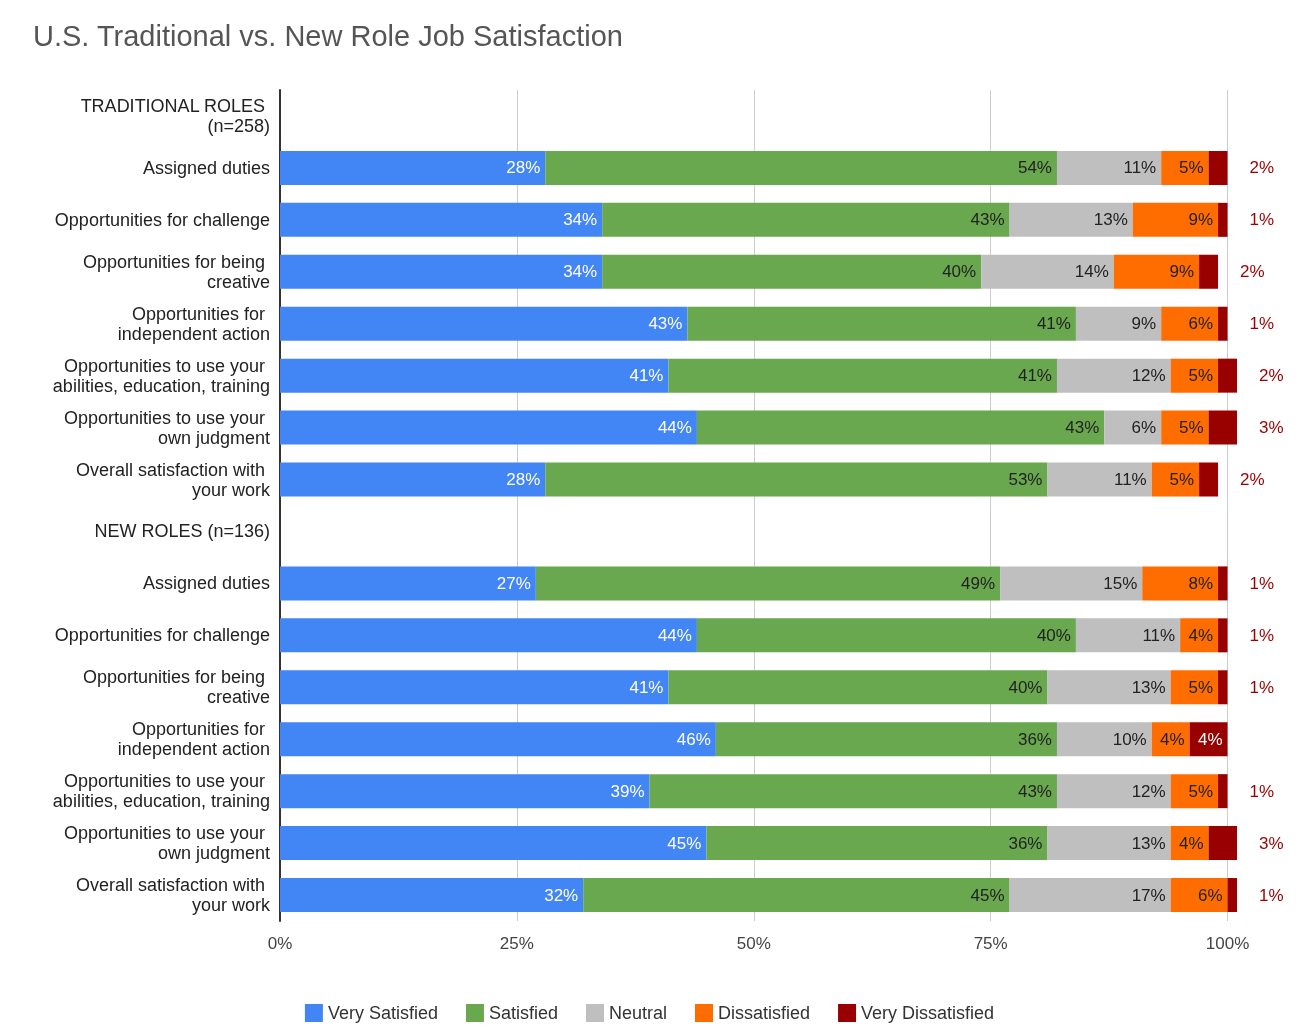  I want to click on data-label: 39%, so click(627, 791).